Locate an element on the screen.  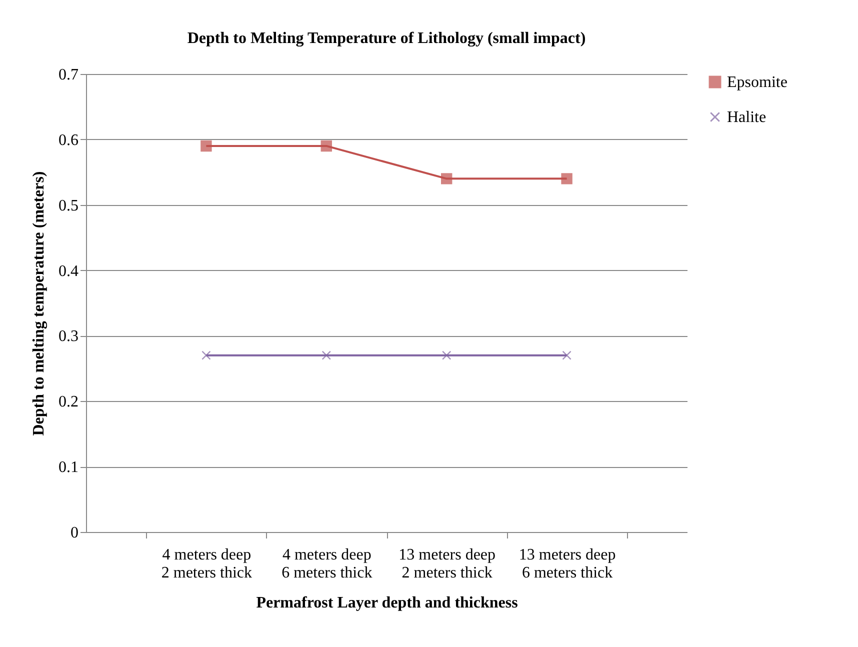
y-tick-label: 0.3 is located at coordinates (68, 337).